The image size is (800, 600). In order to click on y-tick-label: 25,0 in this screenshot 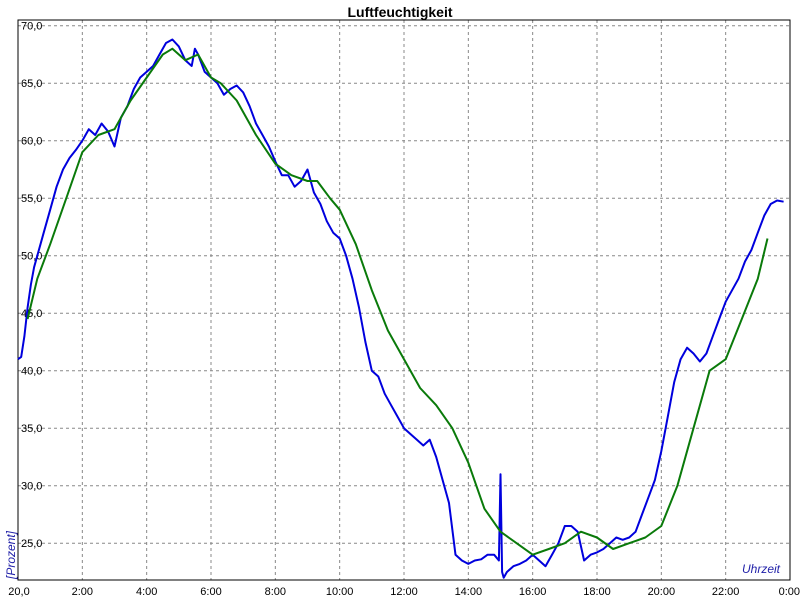, I will do `click(31, 544)`.